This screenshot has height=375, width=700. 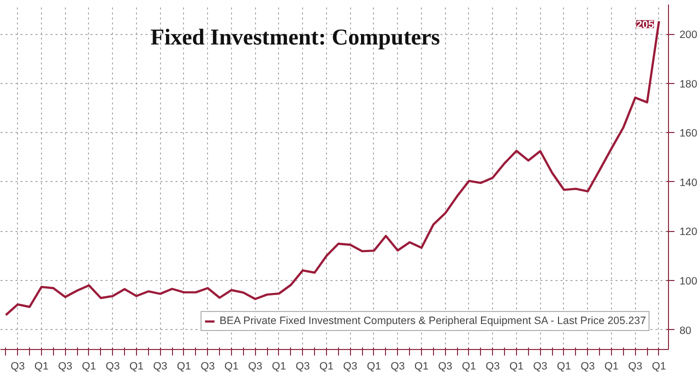 What do you see at coordinates (689, 35) in the screenshot?
I see `y-tick-label: 200` at bounding box center [689, 35].